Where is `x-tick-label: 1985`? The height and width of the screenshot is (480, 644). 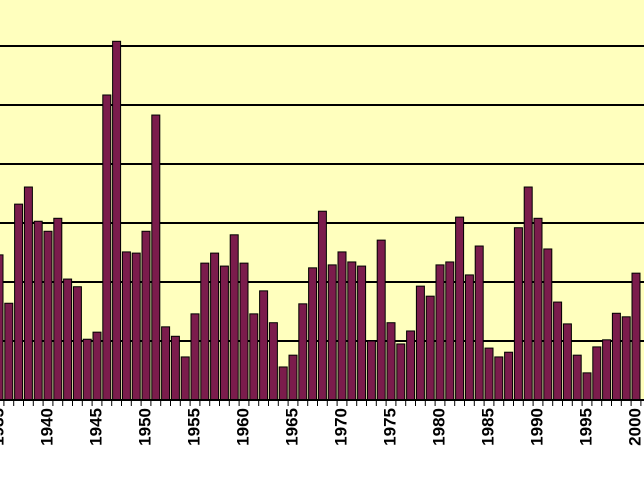 x-tick-label: 1985 is located at coordinates (487, 427).